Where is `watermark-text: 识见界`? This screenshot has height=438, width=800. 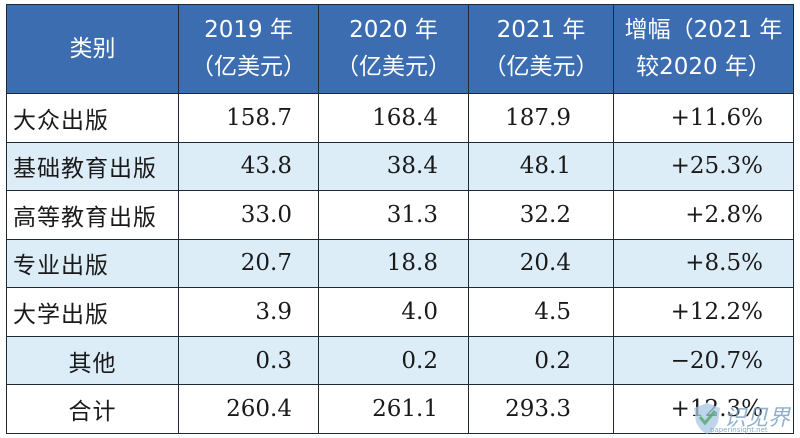
watermark-text: 识见界 is located at coordinates (757, 418).